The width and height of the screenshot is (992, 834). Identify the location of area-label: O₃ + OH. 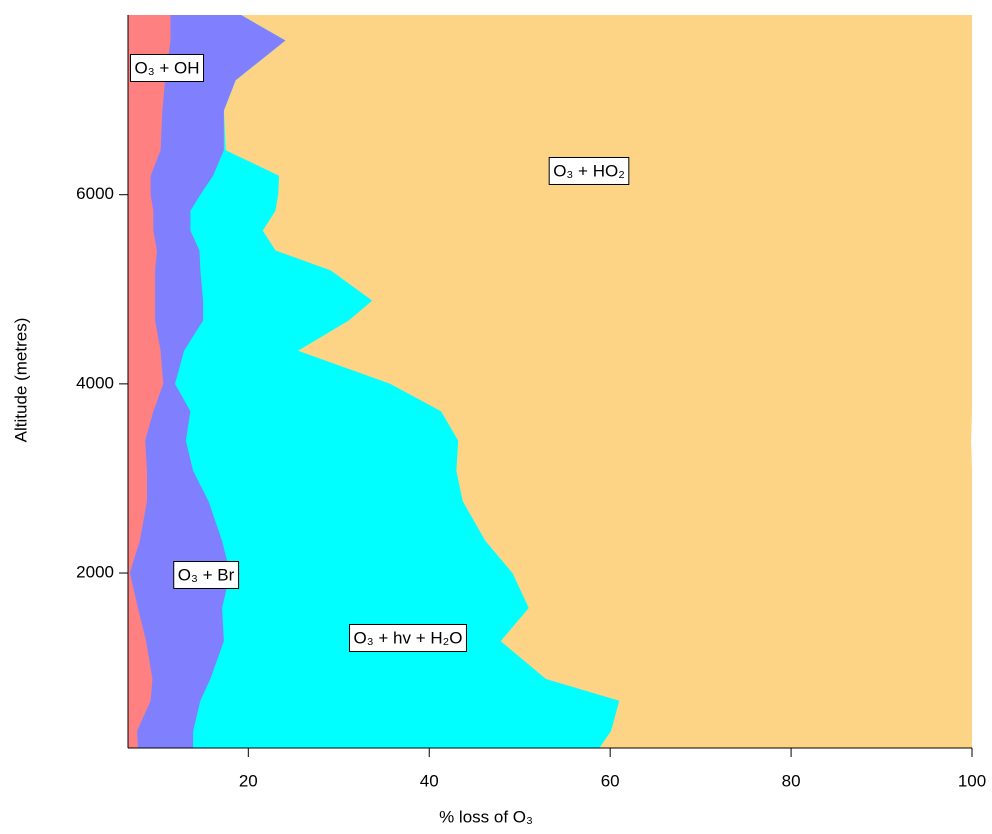
(166, 67).